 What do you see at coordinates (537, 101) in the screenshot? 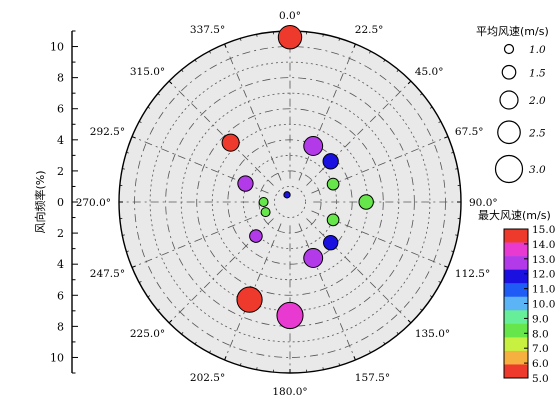
I see `size-legend-label: 2.0` at bounding box center [537, 101].